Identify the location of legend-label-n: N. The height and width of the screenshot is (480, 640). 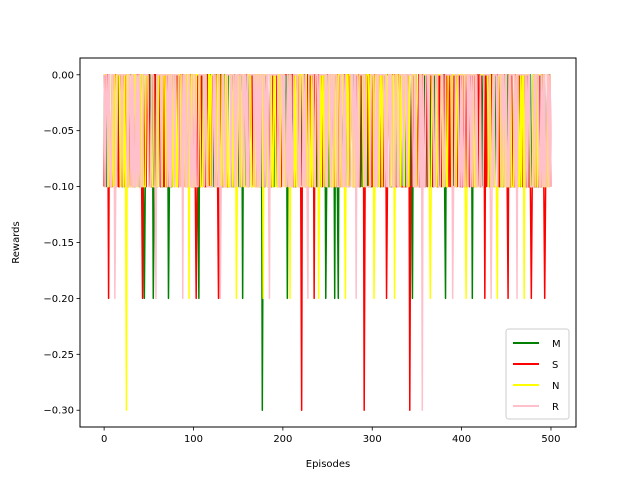
(555, 386).